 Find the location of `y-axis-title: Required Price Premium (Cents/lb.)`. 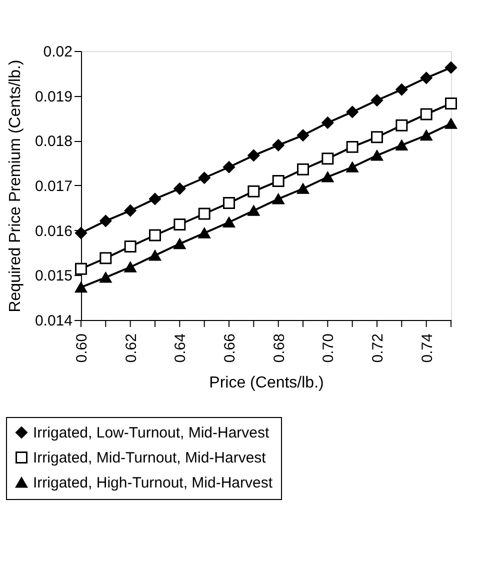

y-axis-title: Required Price Premium (Cents/lb.) is located at coordinates (15, 186).